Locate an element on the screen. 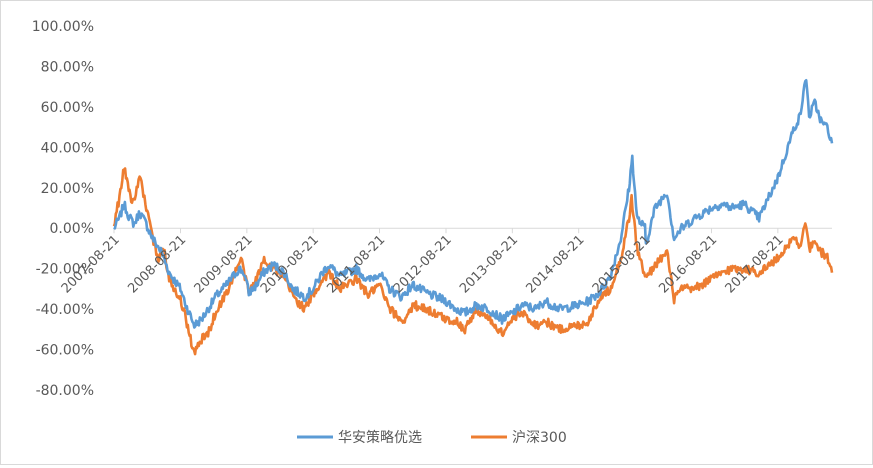 This screenshot has width=873, height=468. y-tick-label: -80.00% is located at coordinates (65, 391).